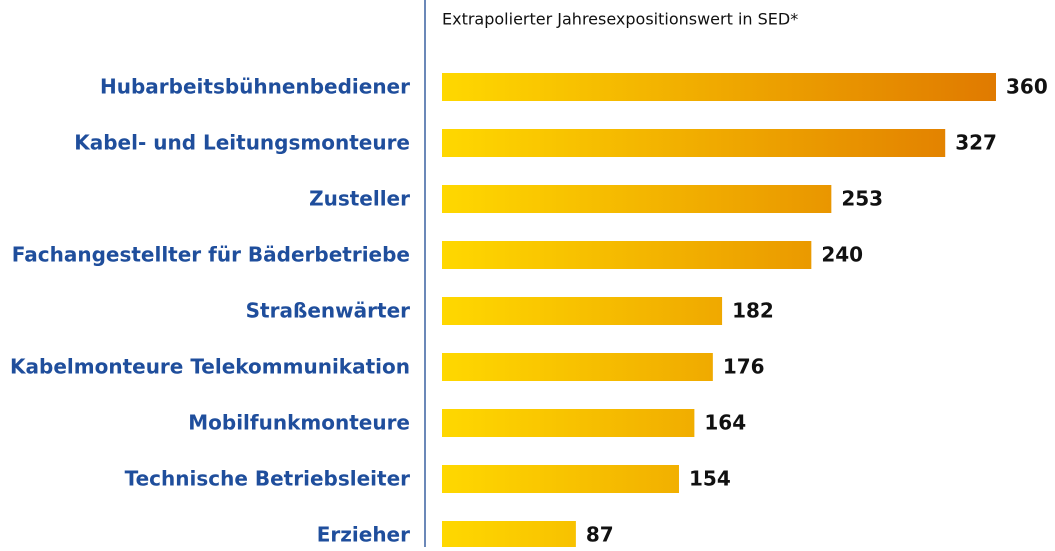 Image resolution: width=1055 pixels, height=551 pixels. Describe the element at coordinates (359, 199) in the screenshot. I see `category-label: Zusteller` at that location.